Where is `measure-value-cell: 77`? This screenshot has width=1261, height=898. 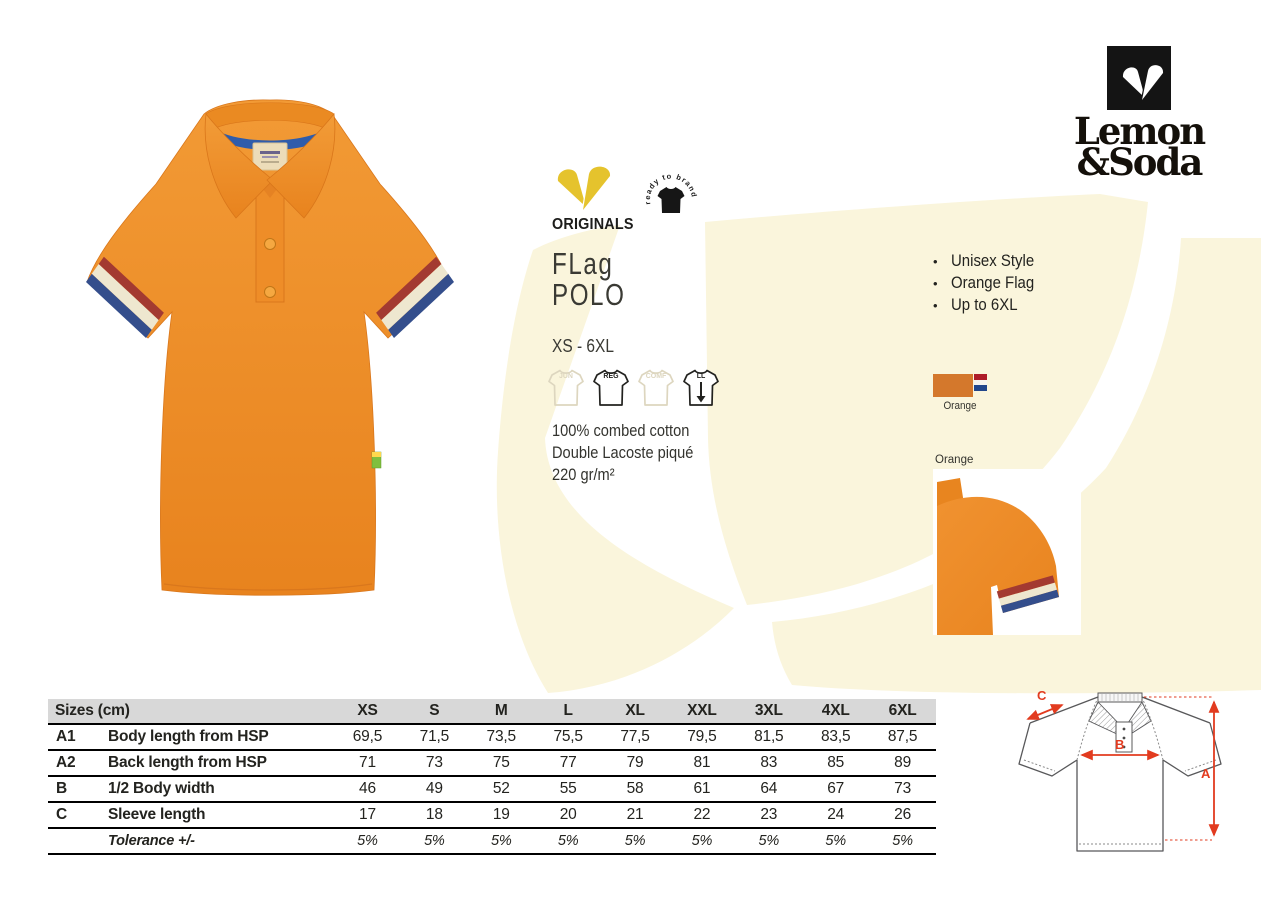 measure-value-cell: 77 is located at coordinates (568, 763).